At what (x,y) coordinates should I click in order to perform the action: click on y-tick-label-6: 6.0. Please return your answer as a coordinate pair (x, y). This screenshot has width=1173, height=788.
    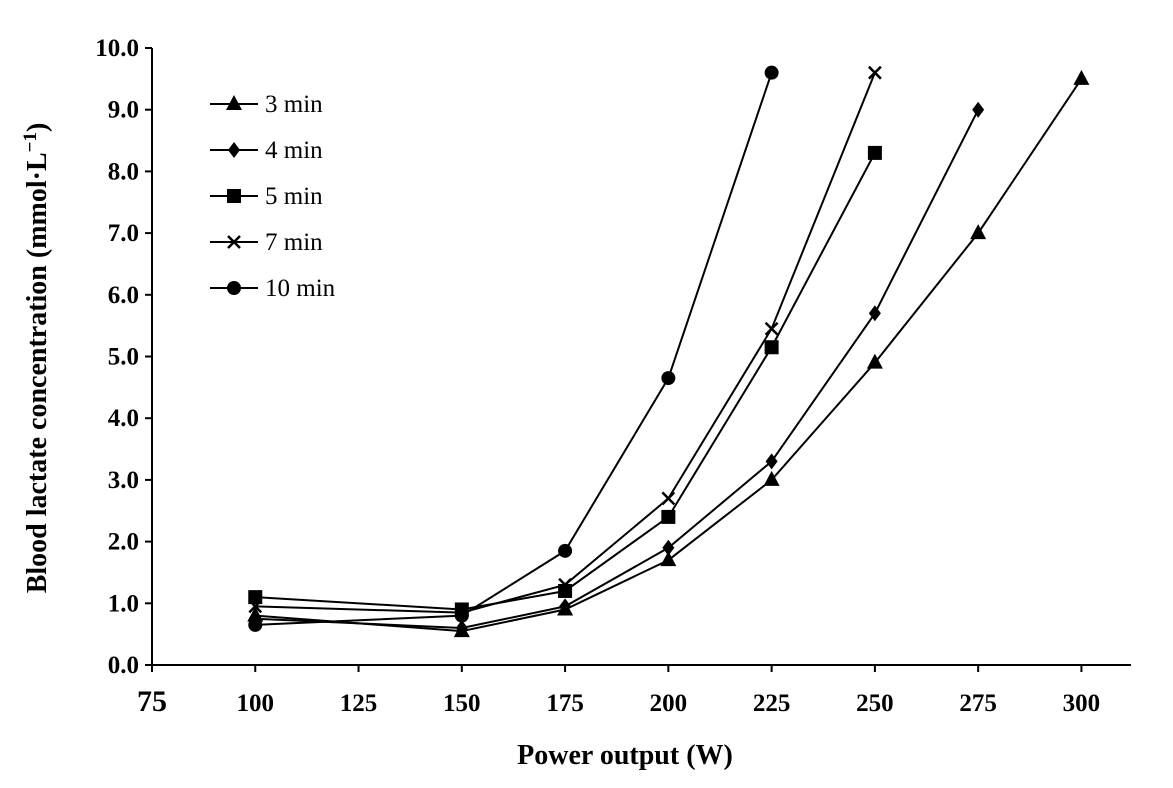
    Looking at the image, I should click on (123, 295).